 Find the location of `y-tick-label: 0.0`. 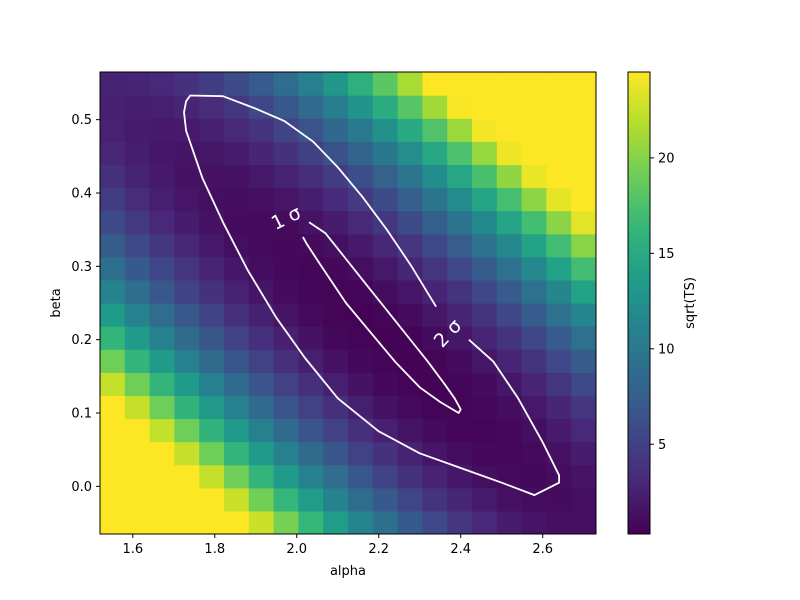

y-tick-label: 0.0 is located at coordinates (81, 487).